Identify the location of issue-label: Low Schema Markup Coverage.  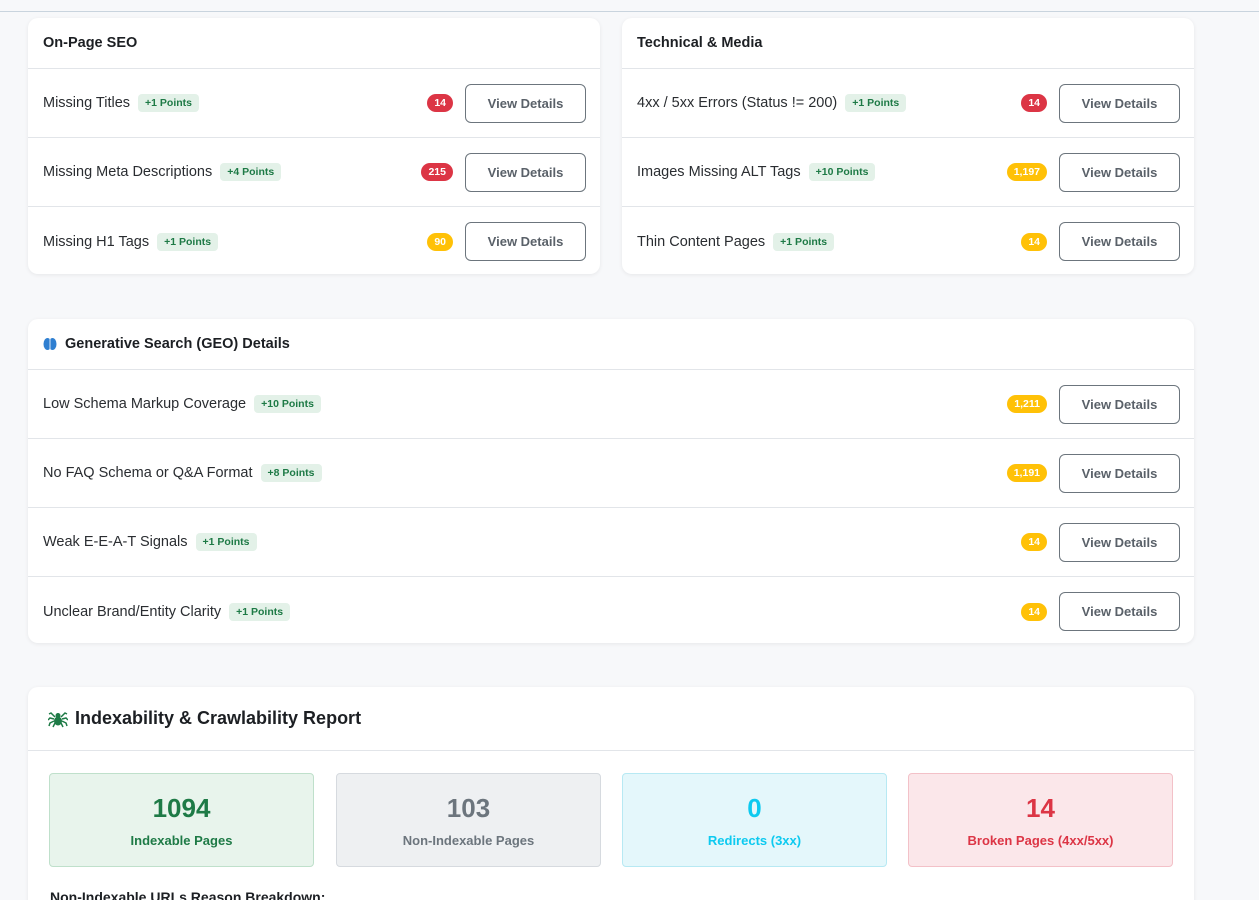
(145, 404).